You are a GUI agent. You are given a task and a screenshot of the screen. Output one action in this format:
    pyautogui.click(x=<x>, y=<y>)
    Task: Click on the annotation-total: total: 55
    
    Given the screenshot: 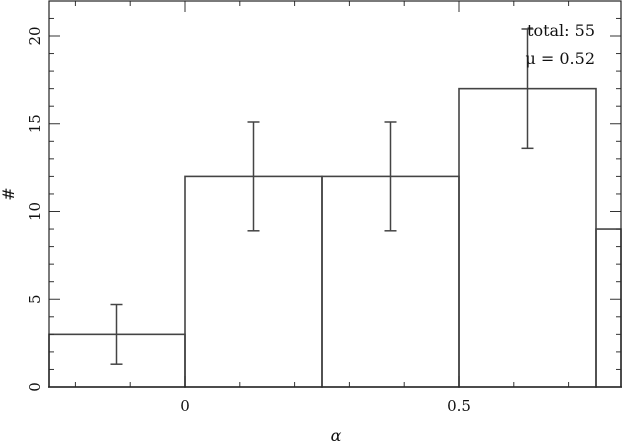 What is the action you would take?
    pyautogui.click(x=561, y=30)
    